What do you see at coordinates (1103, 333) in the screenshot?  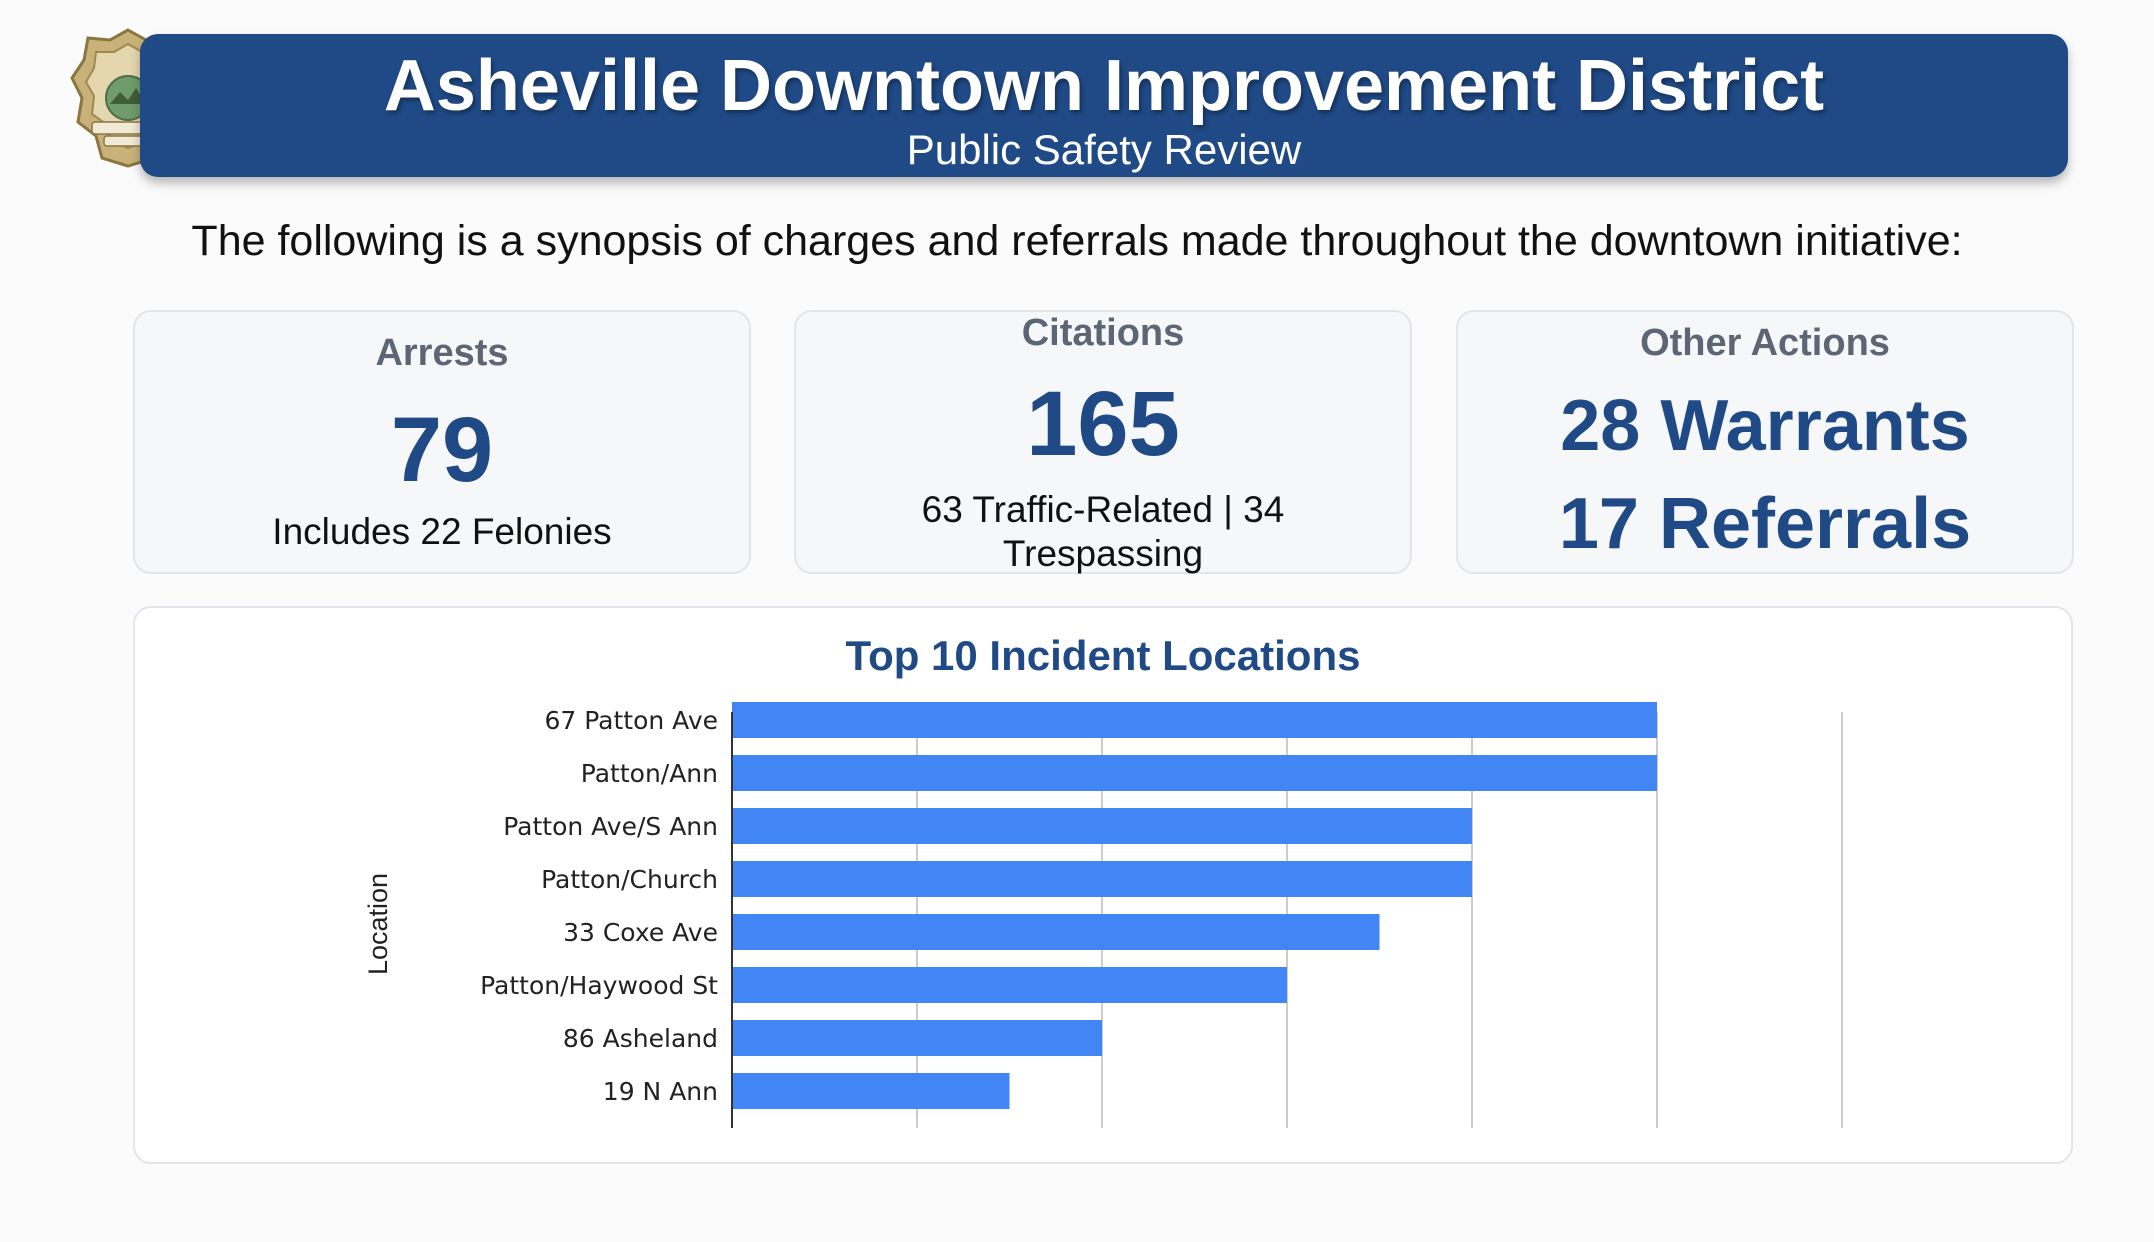 I see `citations-label: Citations` at bounding box center [1103, 333].